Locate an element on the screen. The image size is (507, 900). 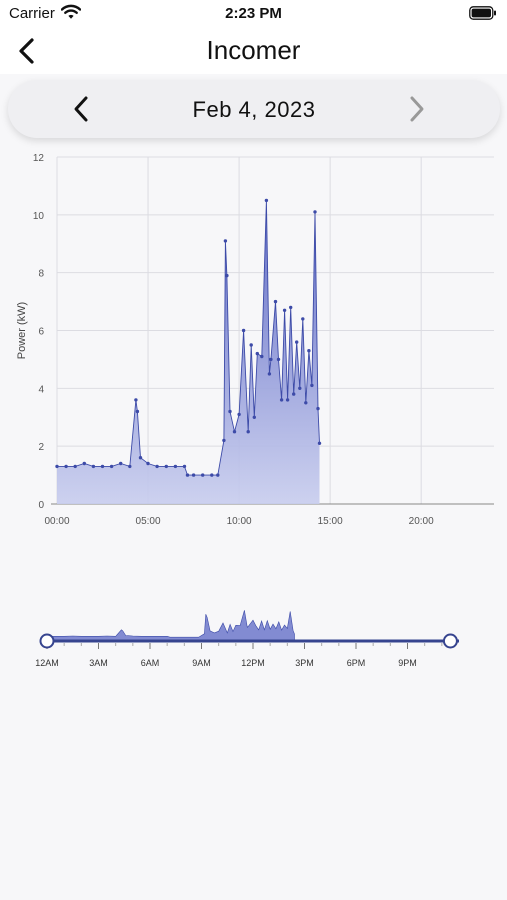
time-range-selector: 12AM 3AM 6AM 9AM 12PM 3PM 6PM 9PM is located at coordinates (253, 640).